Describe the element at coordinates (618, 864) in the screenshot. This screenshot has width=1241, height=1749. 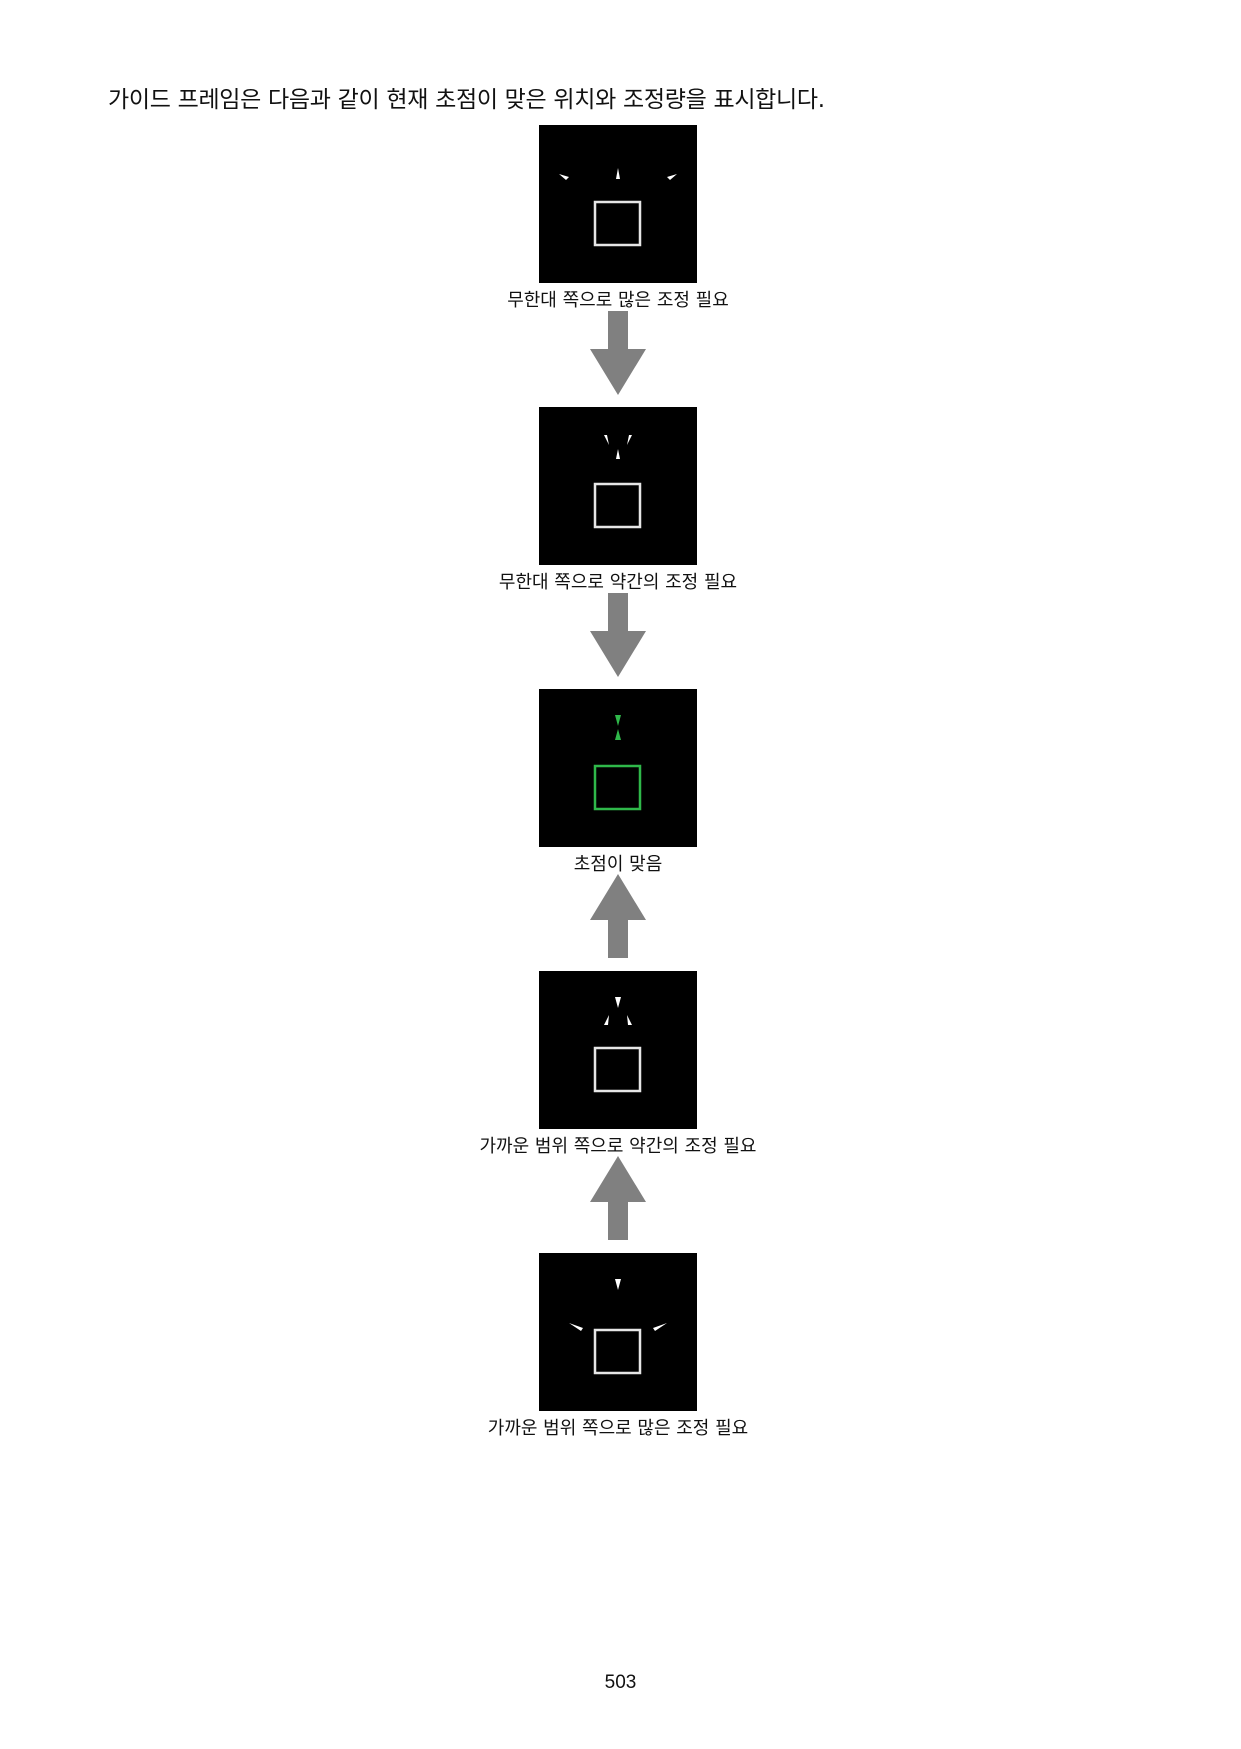
I see `caption-in-focus: 초점이 맞음` at that location.